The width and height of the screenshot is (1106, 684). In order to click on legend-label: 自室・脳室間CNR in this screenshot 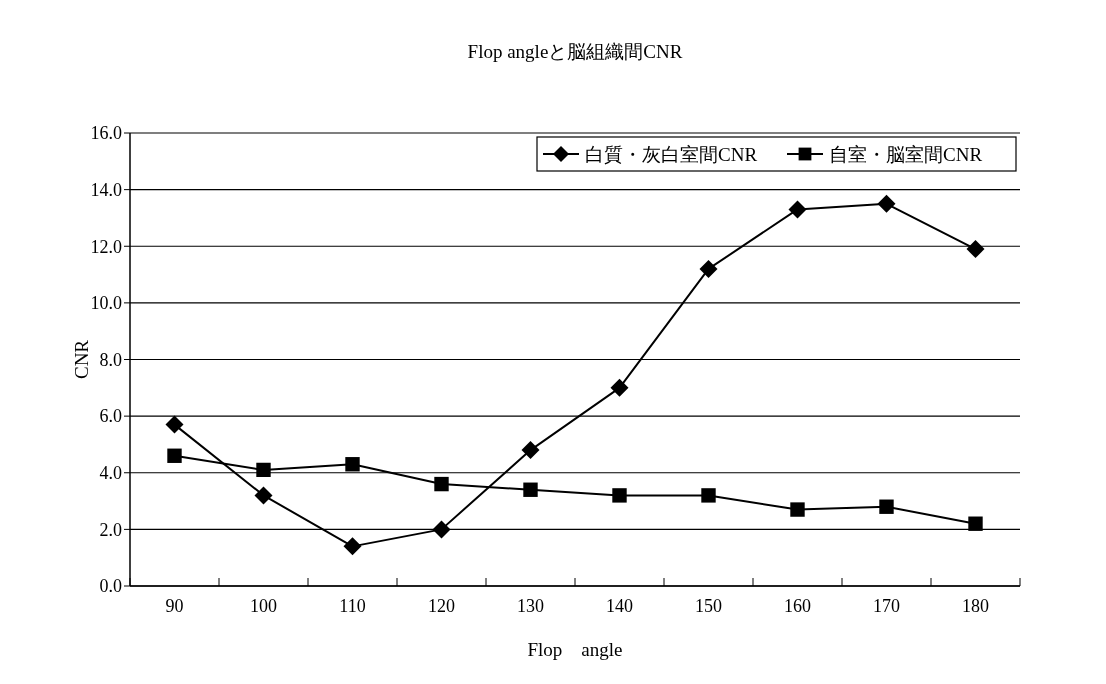, I will do `click(906, 154)`.